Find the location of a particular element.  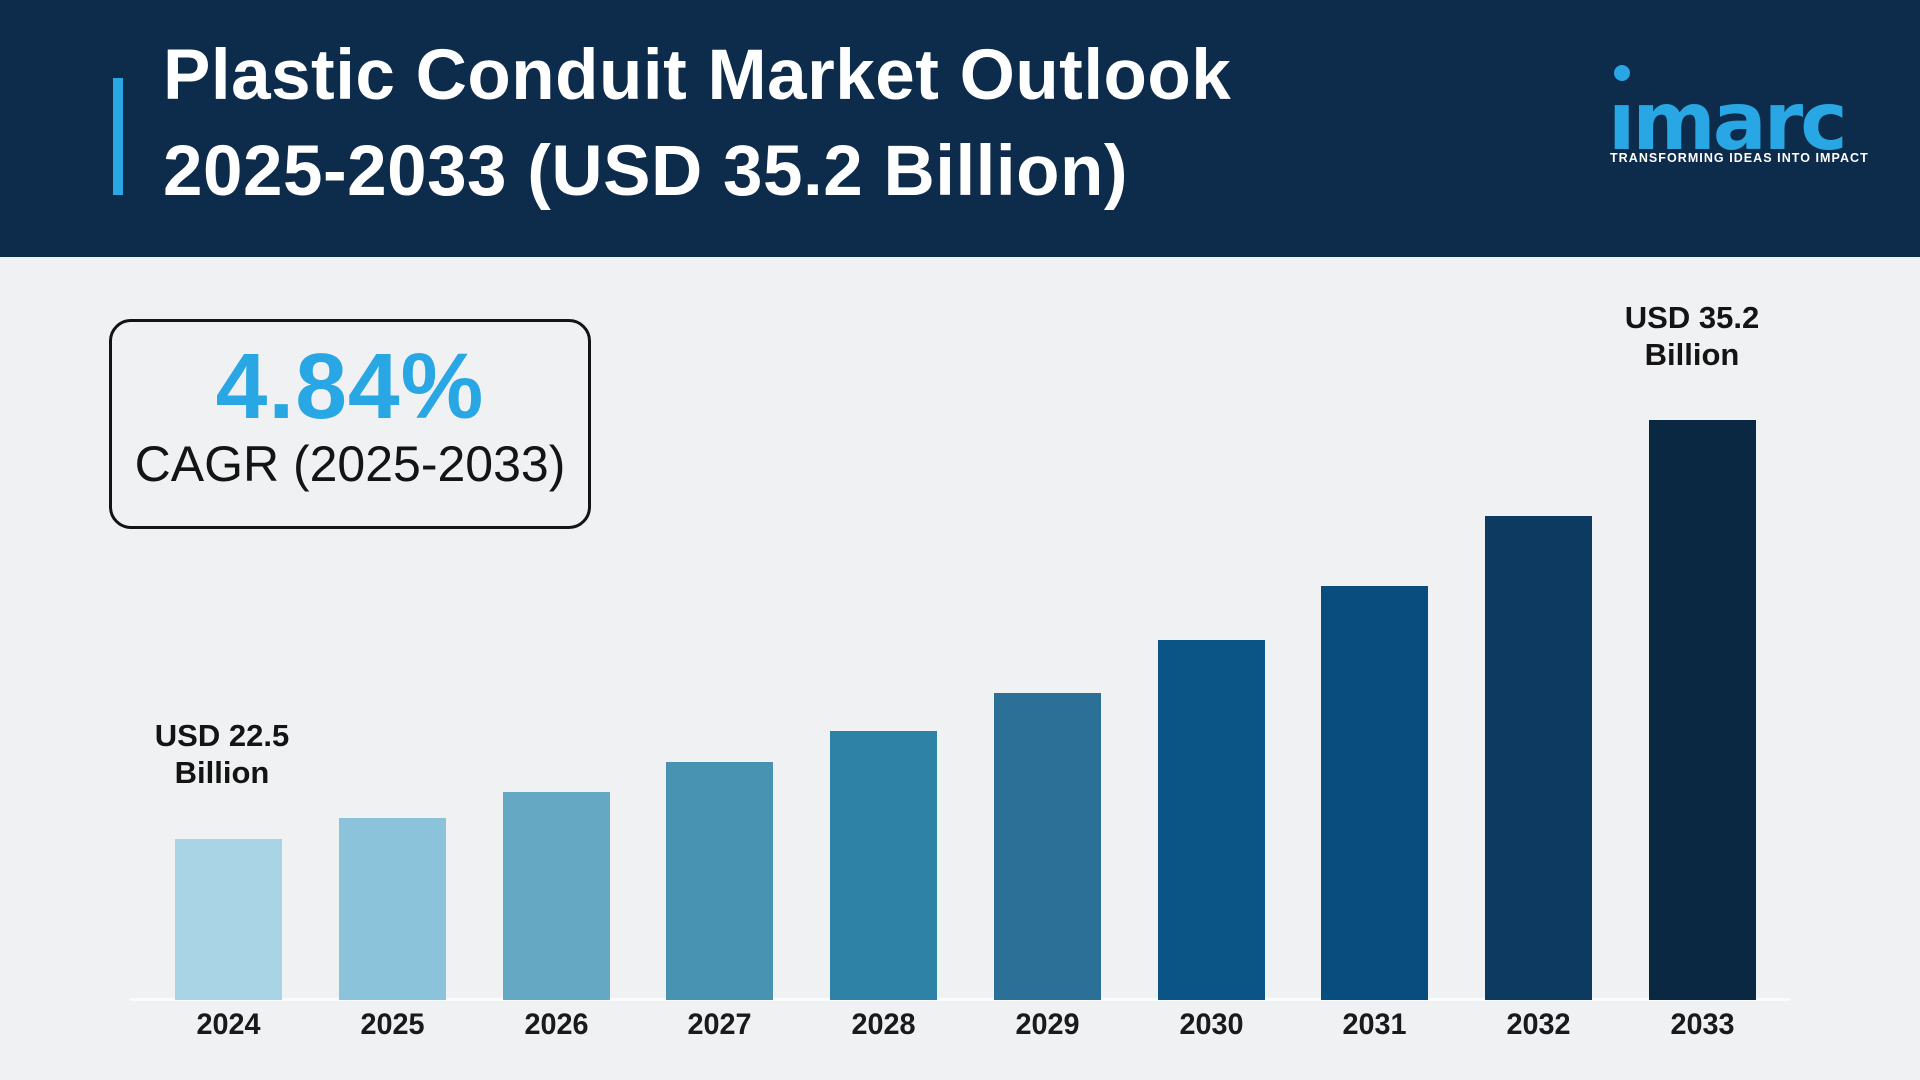

year-label-2032: 2032 is located at coordinates (1538, 1024).